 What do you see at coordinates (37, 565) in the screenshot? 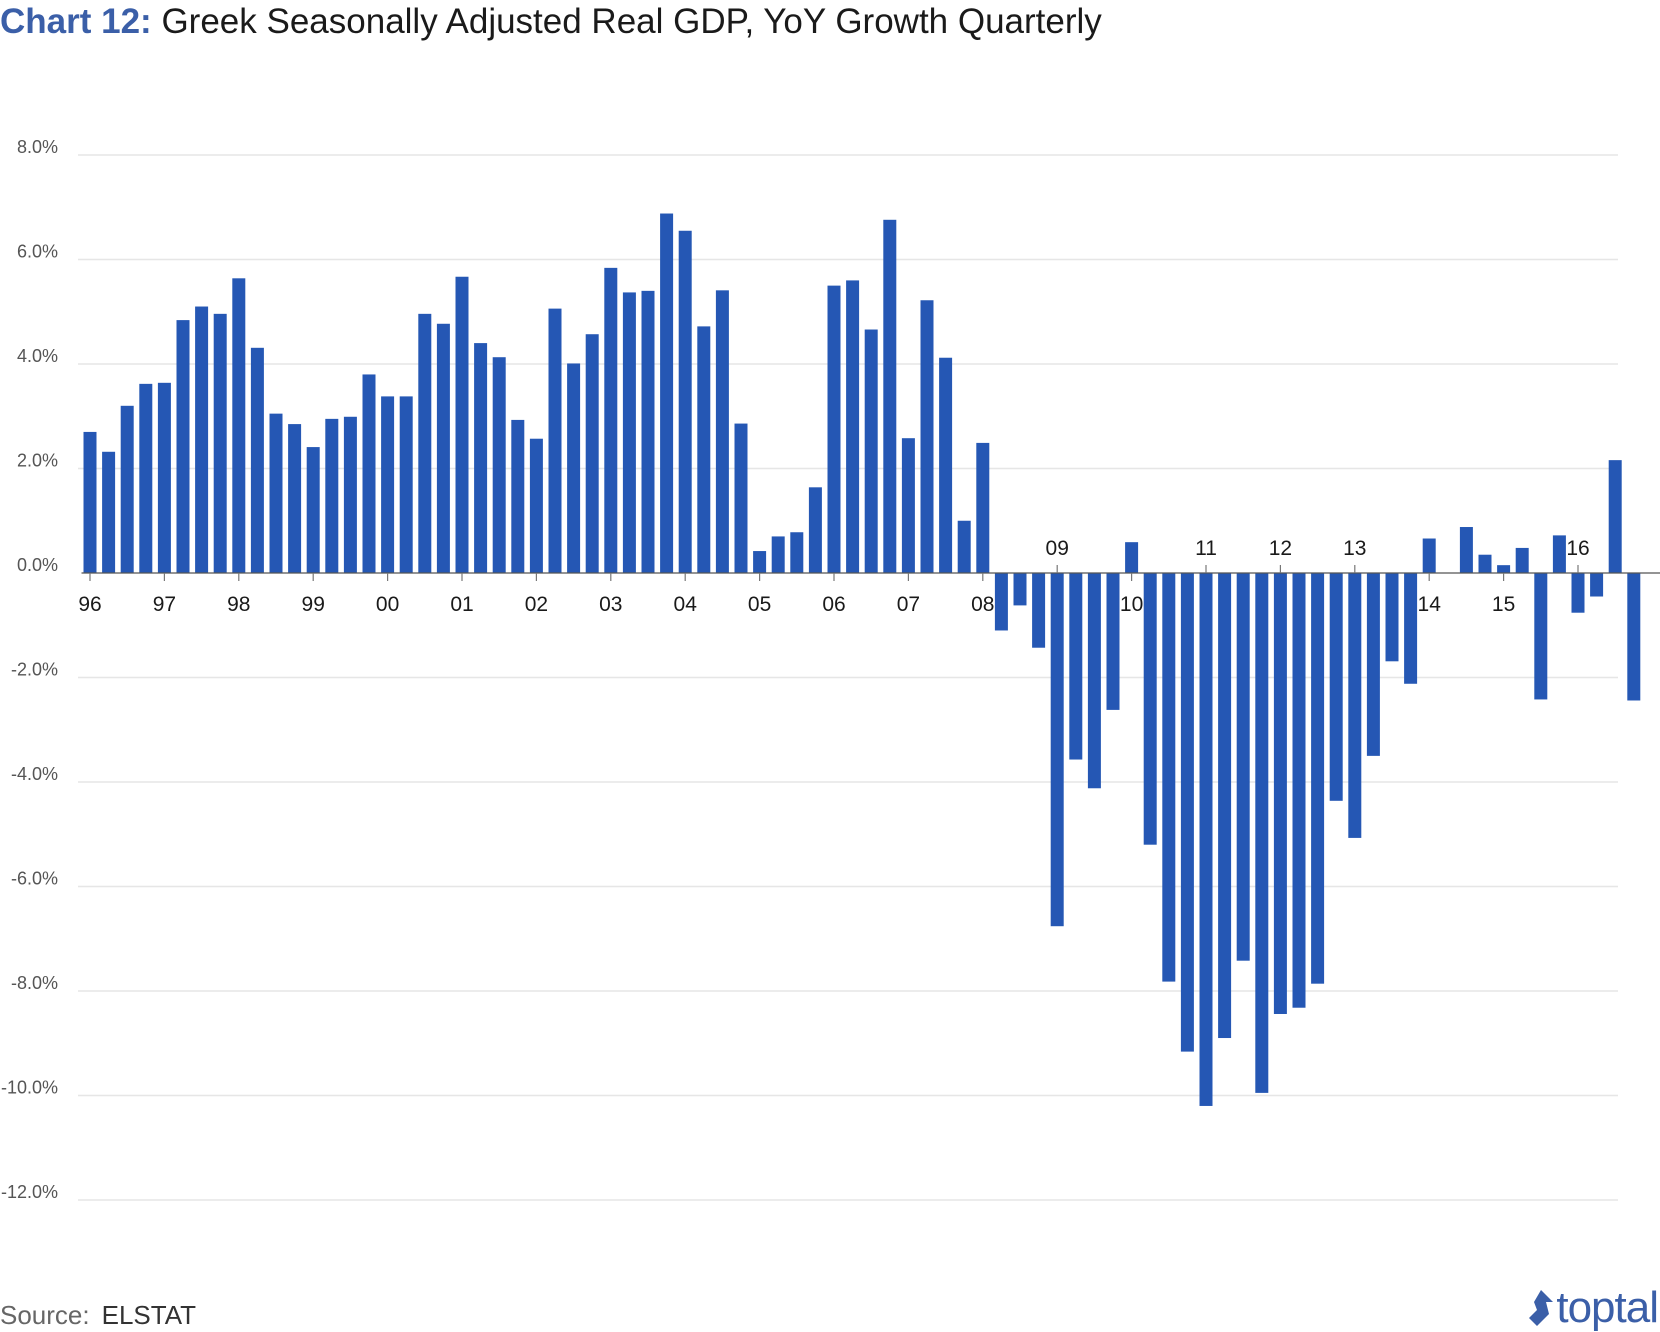
I see `y-tick-label: 0.0%` at bounding box center [37, 565].